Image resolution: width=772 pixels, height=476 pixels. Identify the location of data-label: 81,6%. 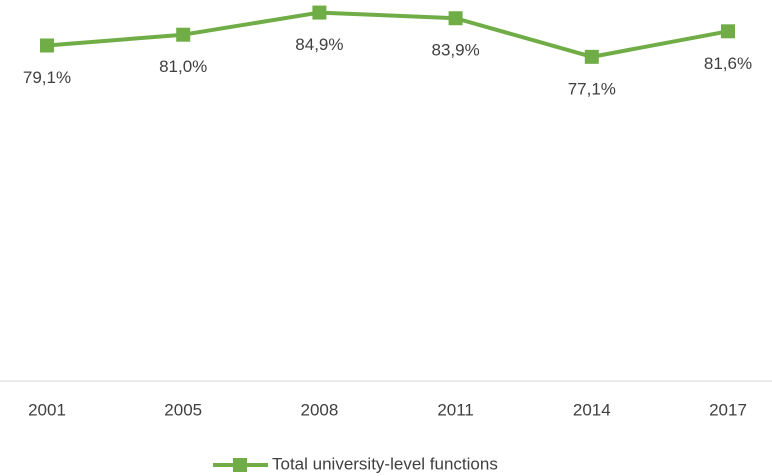
(728, 63).